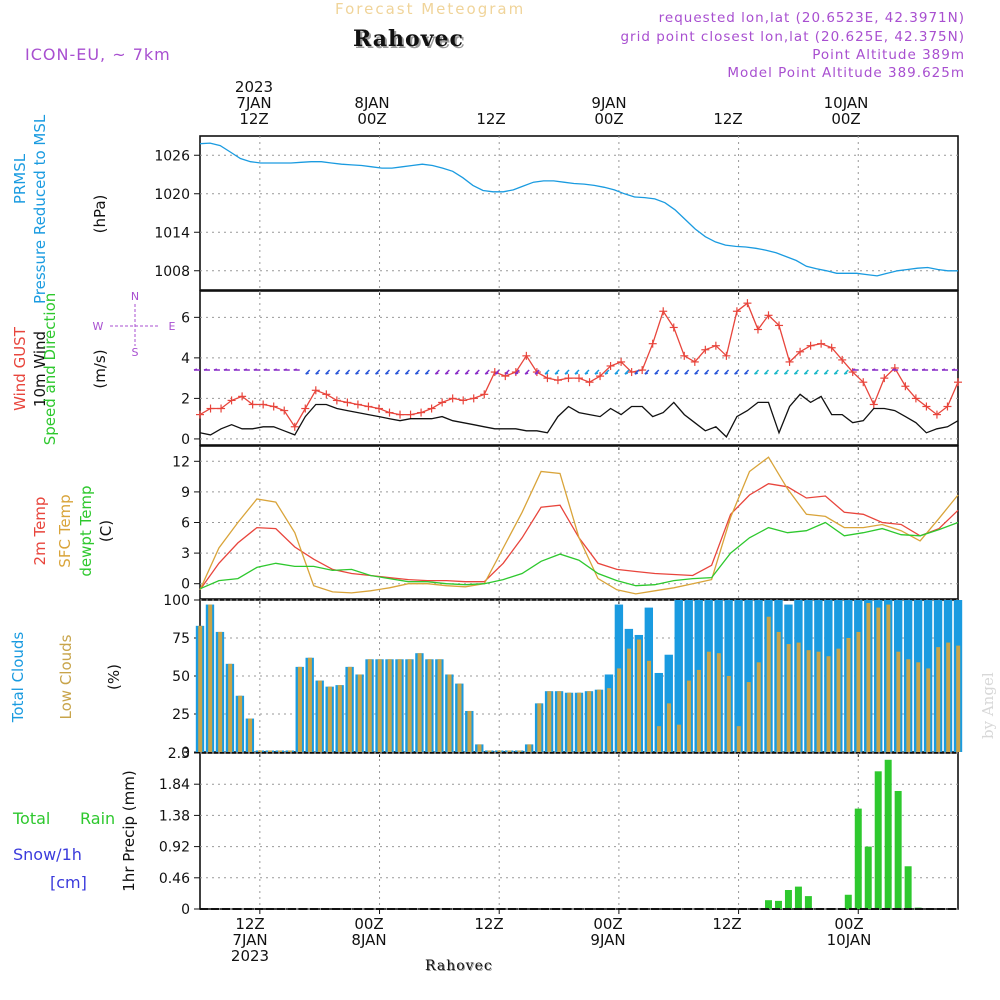  I want to click on svg-text: W, so click(98, 326).